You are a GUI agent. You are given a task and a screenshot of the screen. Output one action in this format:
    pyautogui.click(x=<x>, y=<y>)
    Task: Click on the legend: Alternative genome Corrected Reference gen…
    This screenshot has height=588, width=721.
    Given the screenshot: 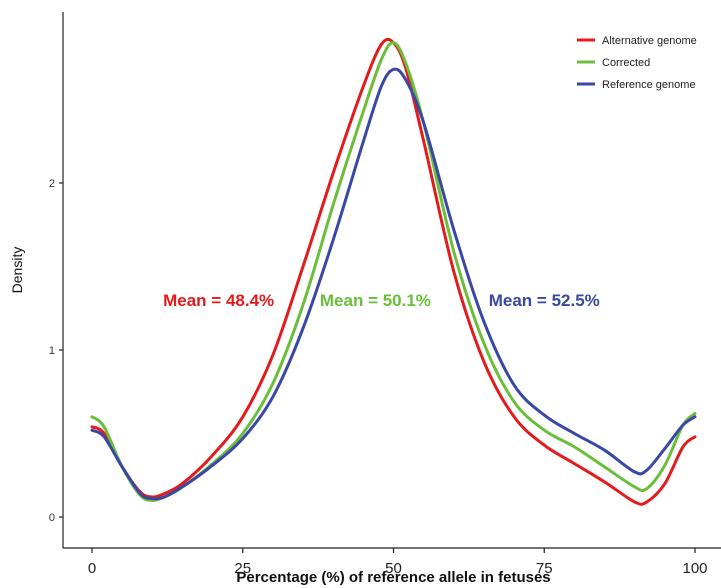 What is the action you would take?
    pyautogui.click(x=637, y=63)
    